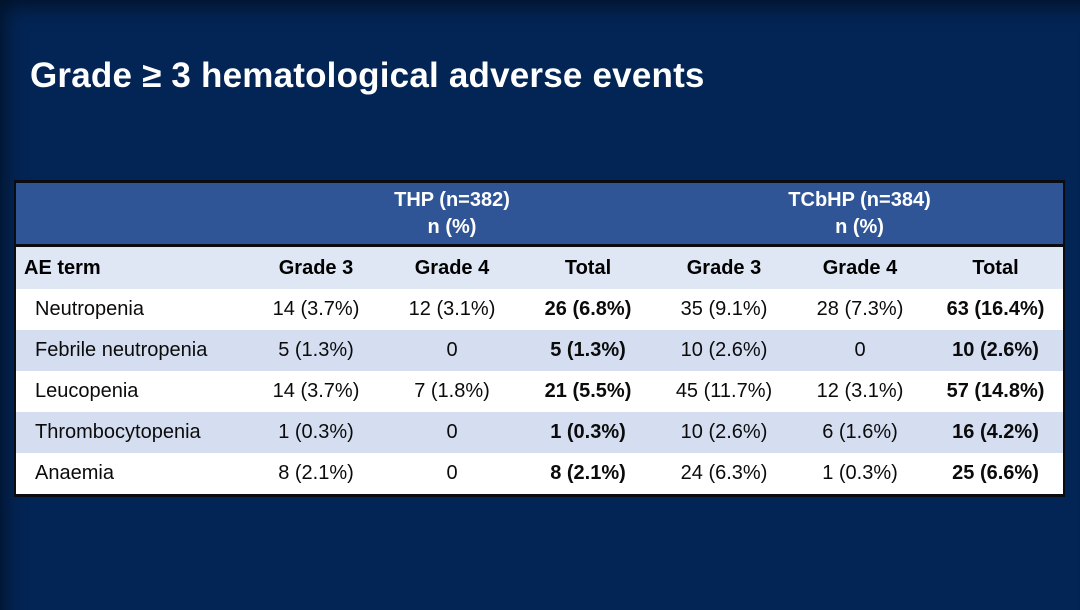  What do you see at coordinates (131, 309) in the screenshot?
I see `ae-term-cell: Neutropenia` at bounding box center [131, 309].